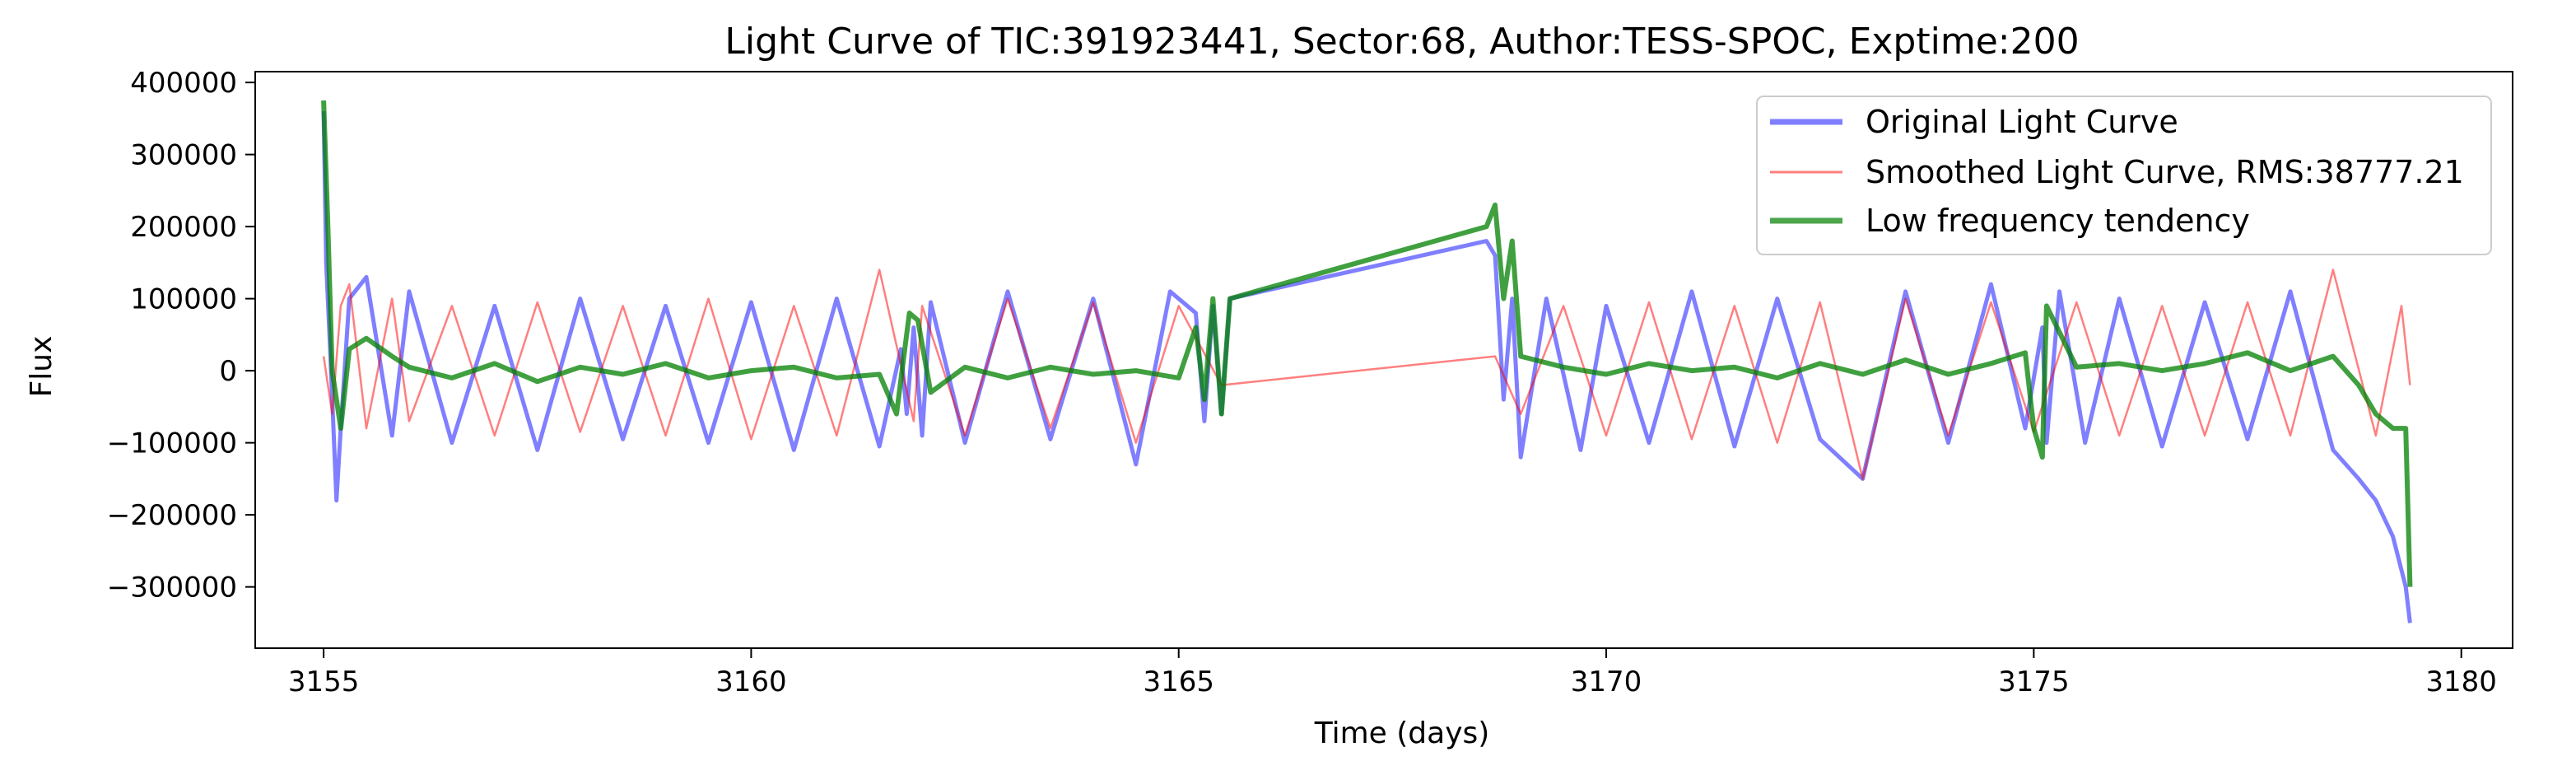 This screenshot has width=2576, height=775. I want to click on x-axis: 3155 3160 3165 3170 3175 3180, so click(1392, 673).